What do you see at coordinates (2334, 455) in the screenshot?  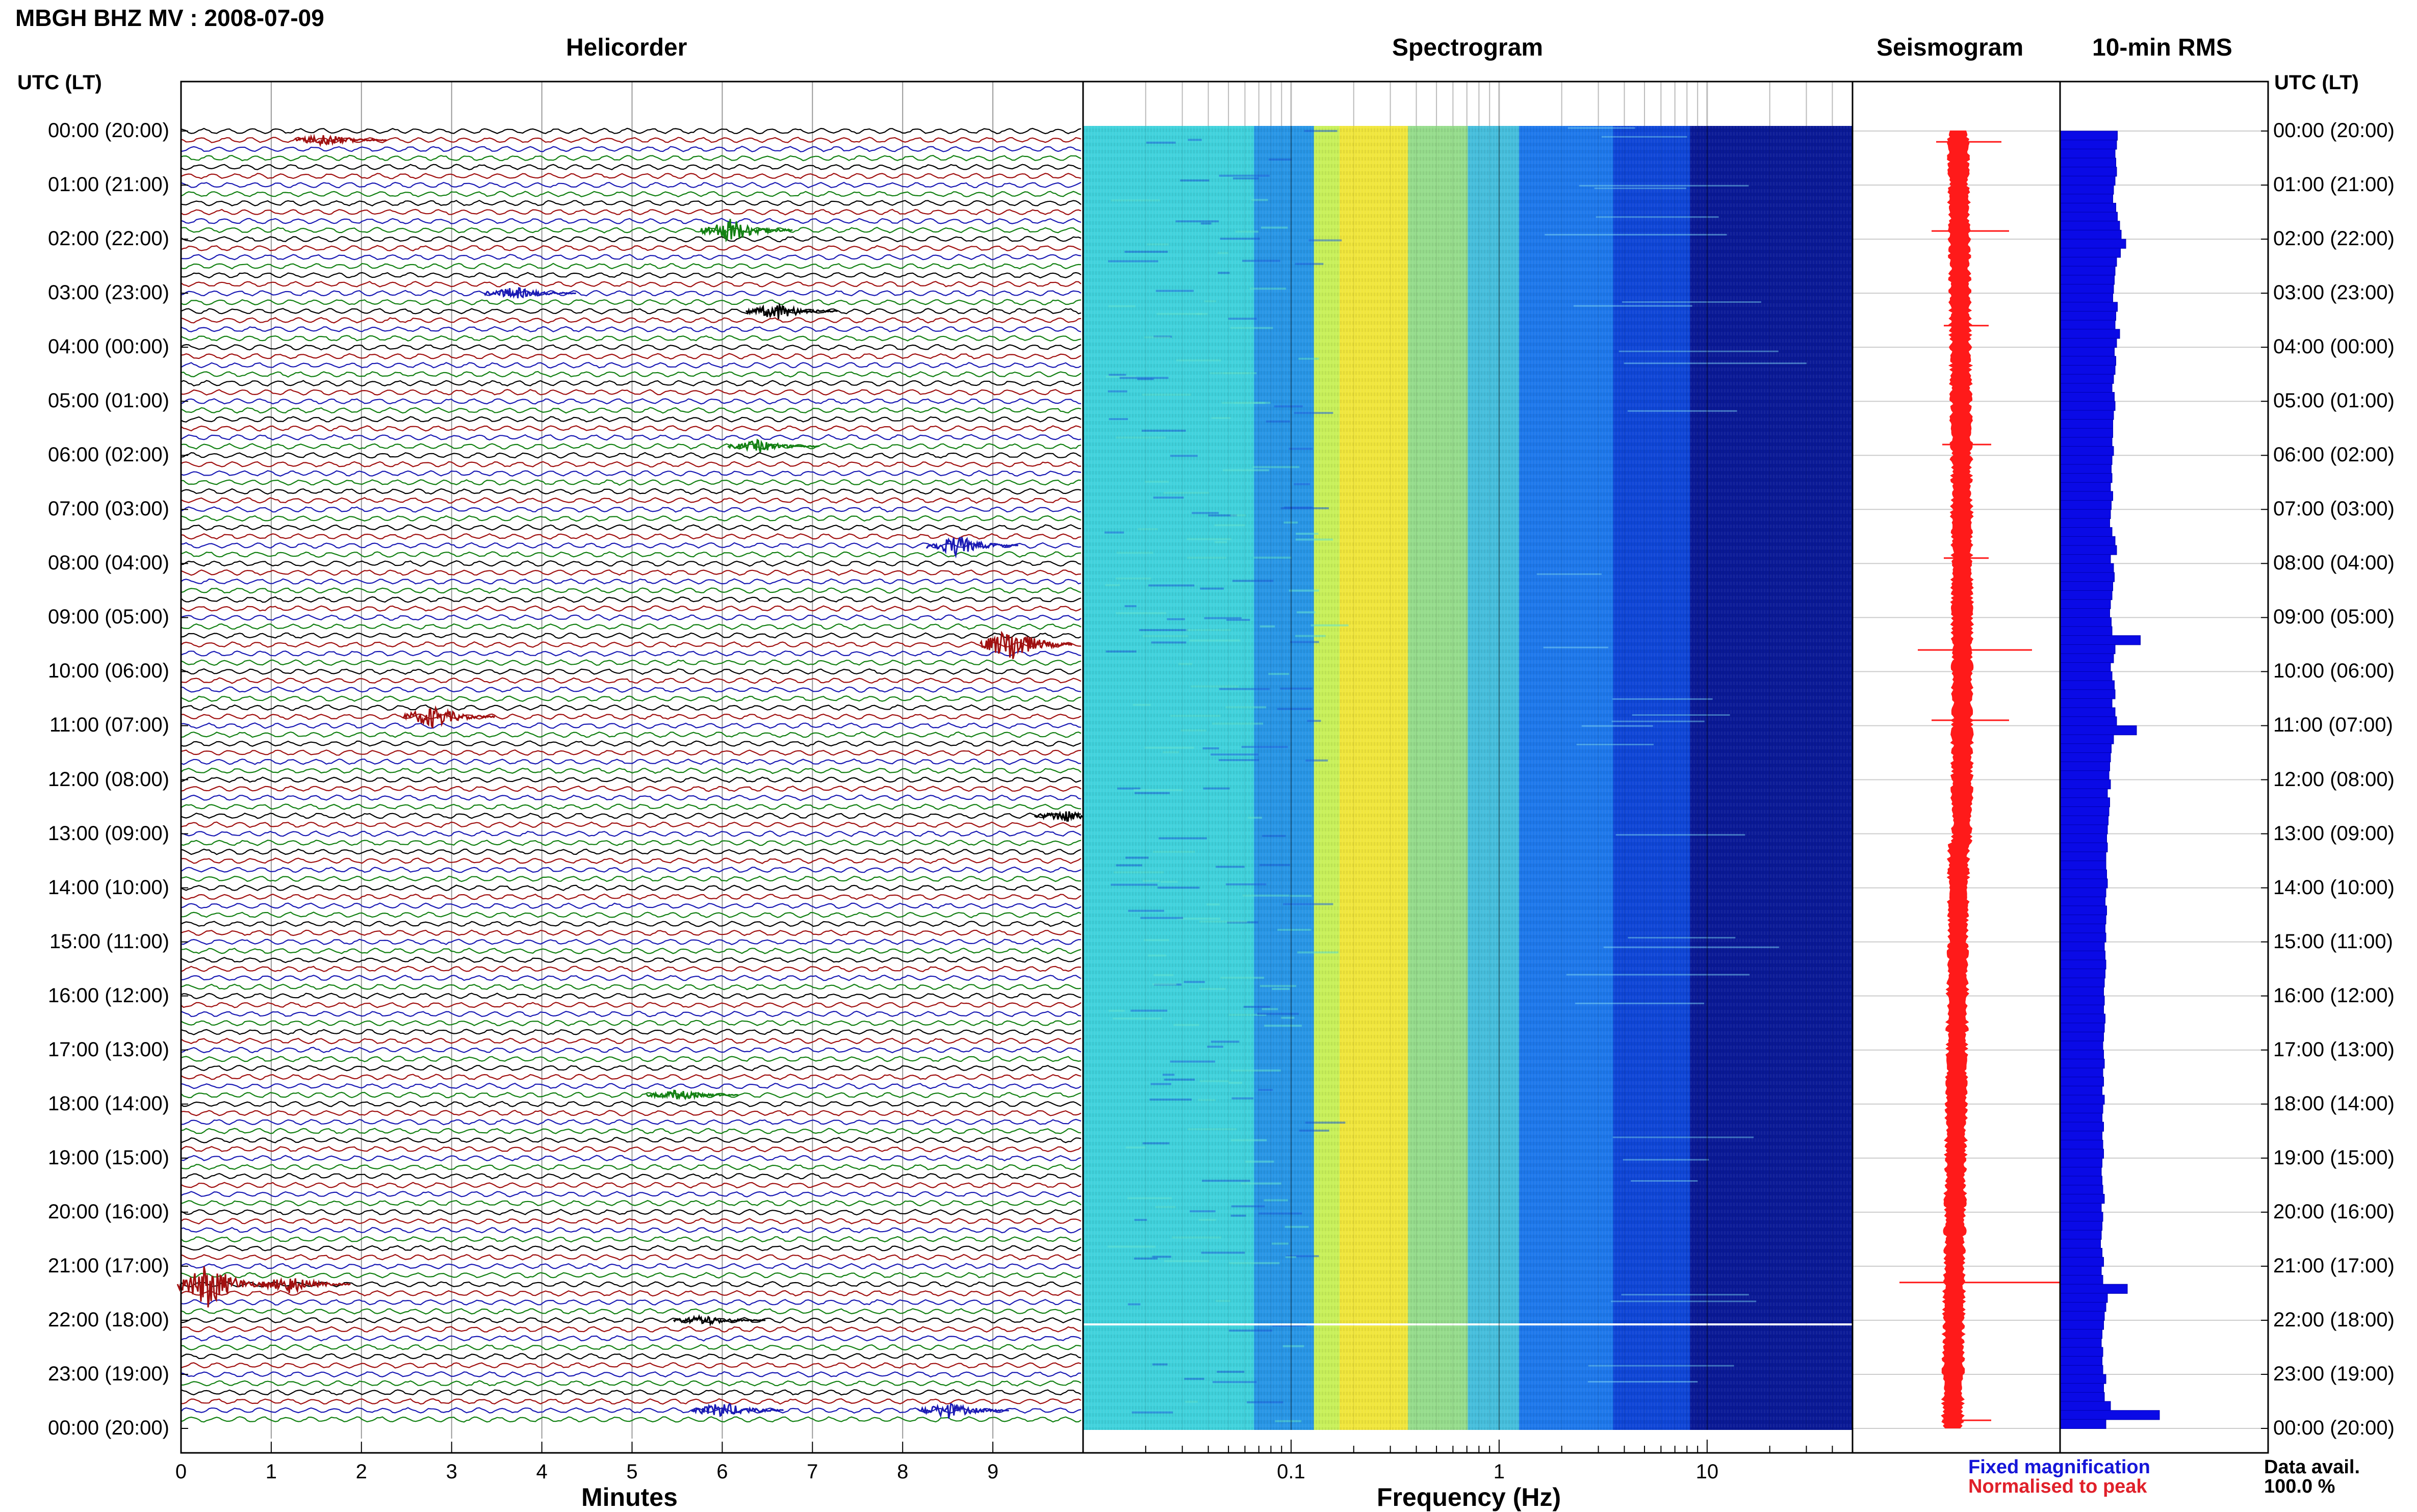 I see `time-label-right: 06:00 (02:00)` at bounding box center [2334, 455].